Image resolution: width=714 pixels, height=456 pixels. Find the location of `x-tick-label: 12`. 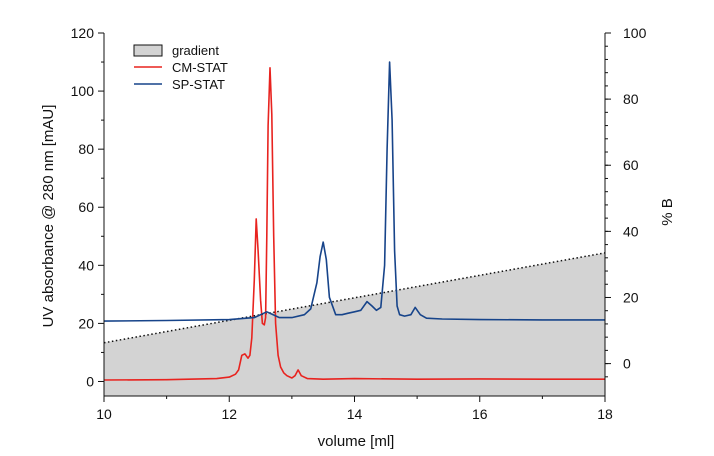

x-tick-label: 12 is located at coordinates (229, 414).